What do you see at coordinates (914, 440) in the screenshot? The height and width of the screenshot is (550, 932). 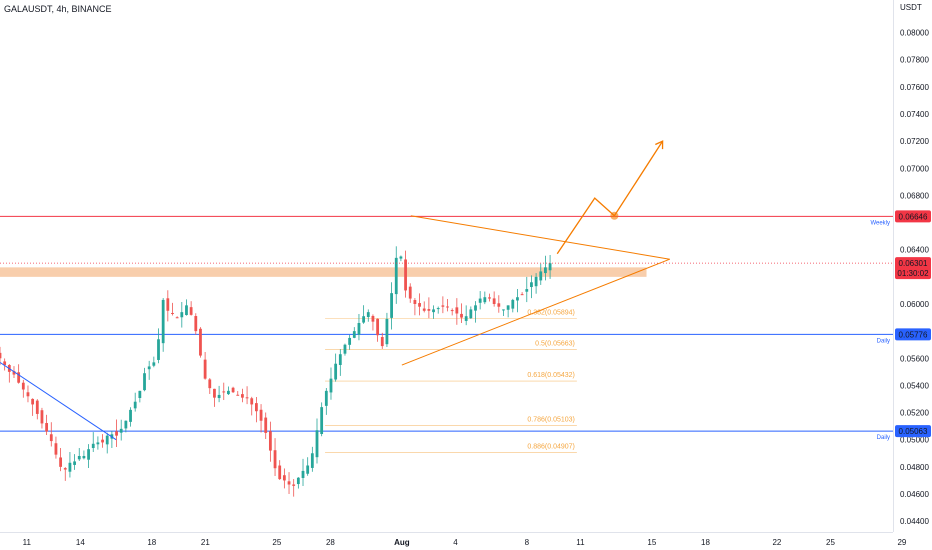 I see `y-tick-label: 0.05000` at bounding box center [914, 440].